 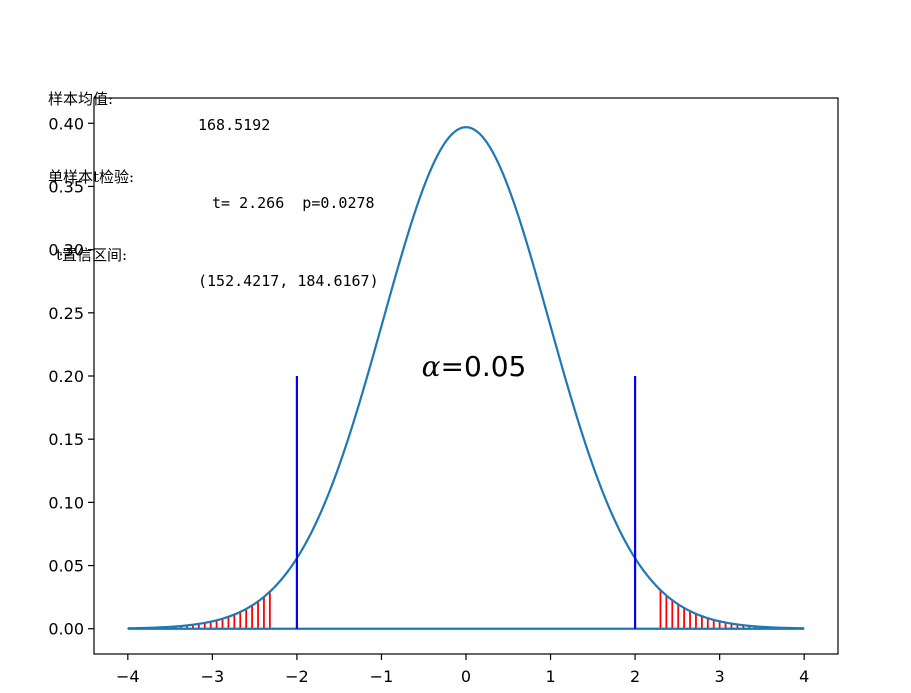 I want to click on stat-value: 168.5192, so click(x=234, y=125).